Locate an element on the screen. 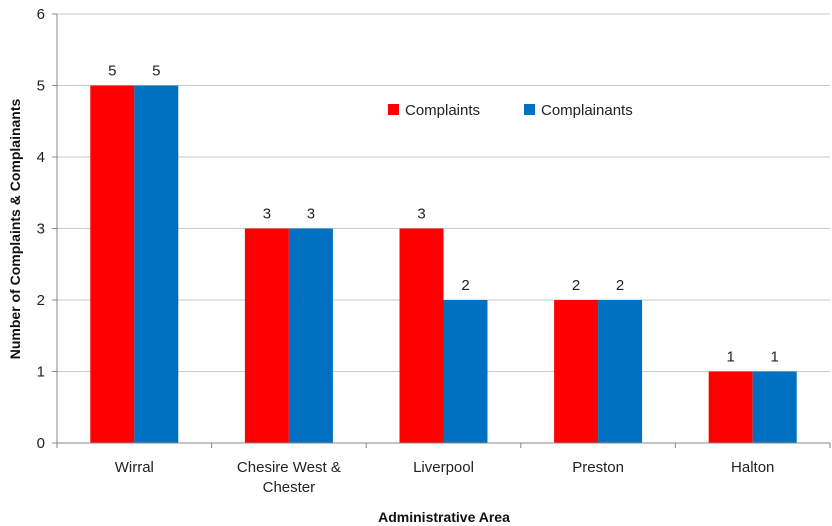  data-label-complainants-1: 3 is located at coordinates (311, 214).